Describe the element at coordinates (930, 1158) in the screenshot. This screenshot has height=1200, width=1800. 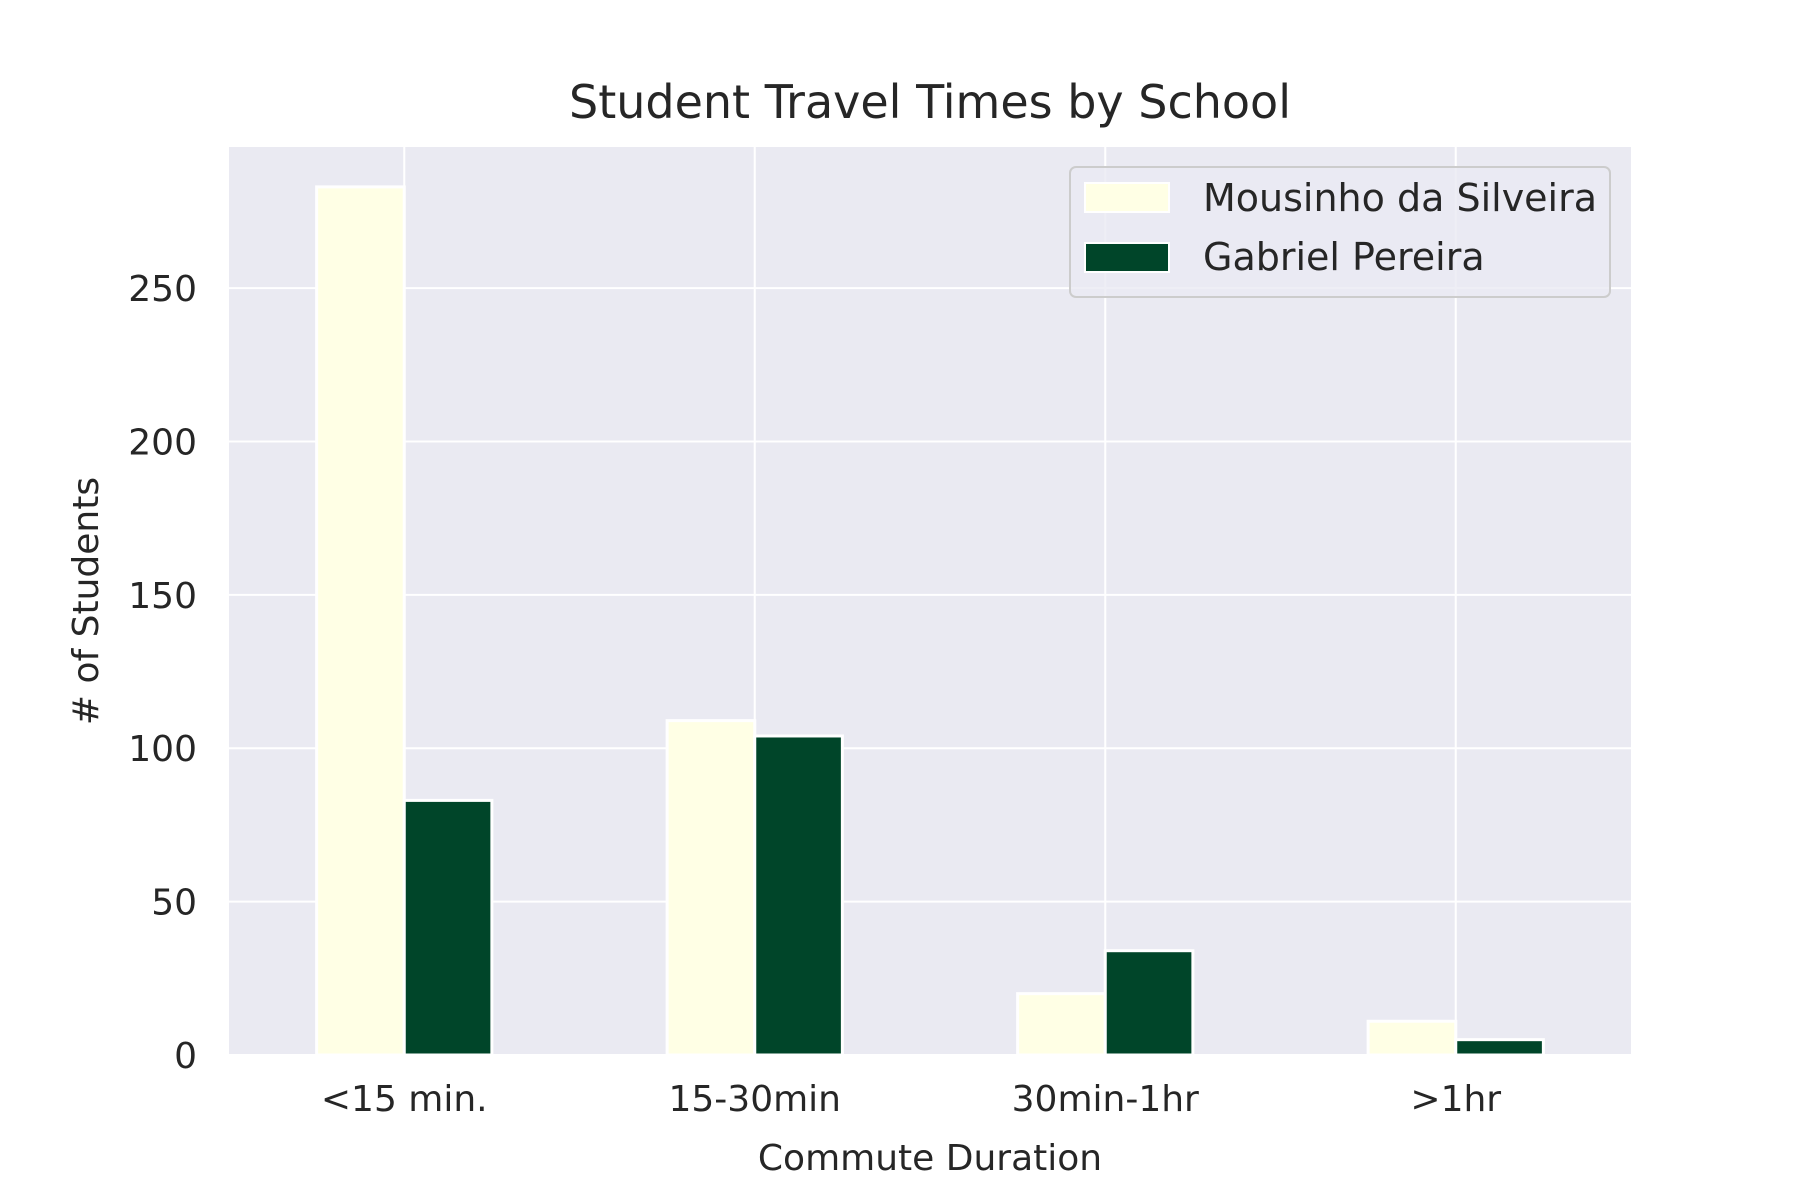
I see `x-axis-label: Commute Duration` at that location.